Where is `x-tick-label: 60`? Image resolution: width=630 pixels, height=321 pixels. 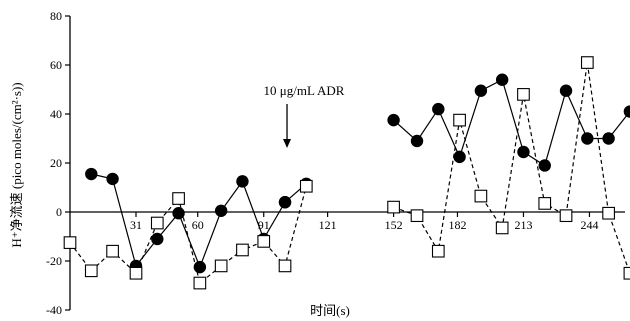
x-tick-label: 60 is located at coordinates (198, 225).